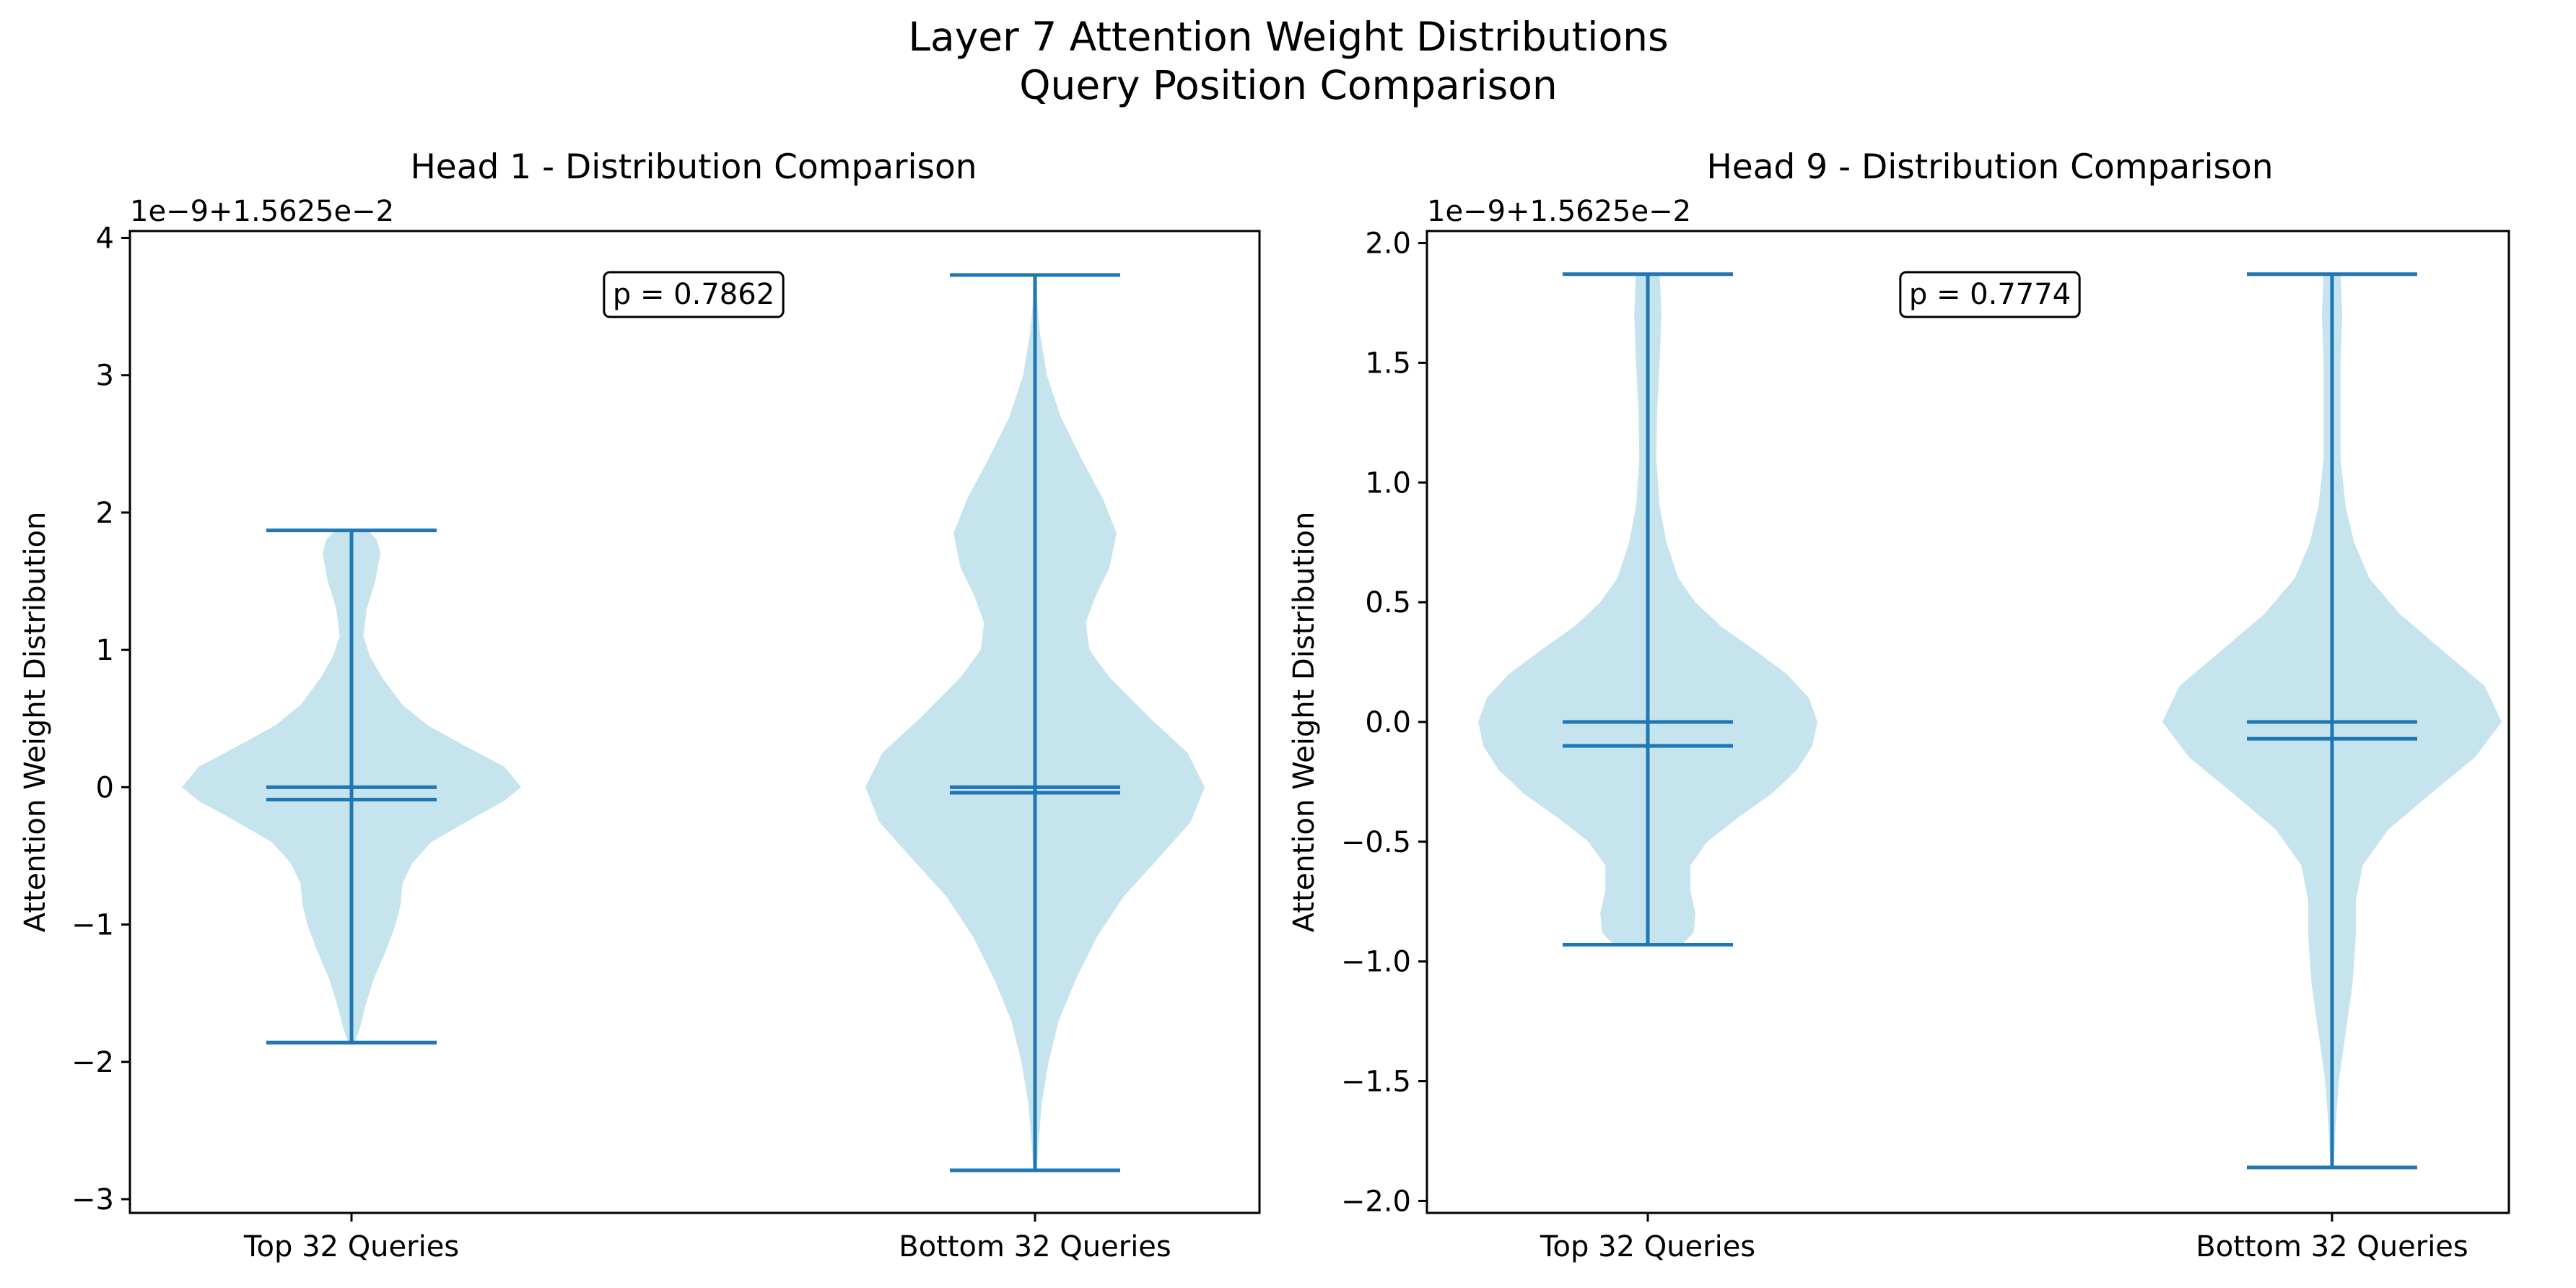 The image size is (2576, 1288). What do you see at coordinates (1288, 37) in the screenshot?
I see `figure-title-line1: Layer 7 Attention Weight Distributions` at bounding box center [1288, 37].